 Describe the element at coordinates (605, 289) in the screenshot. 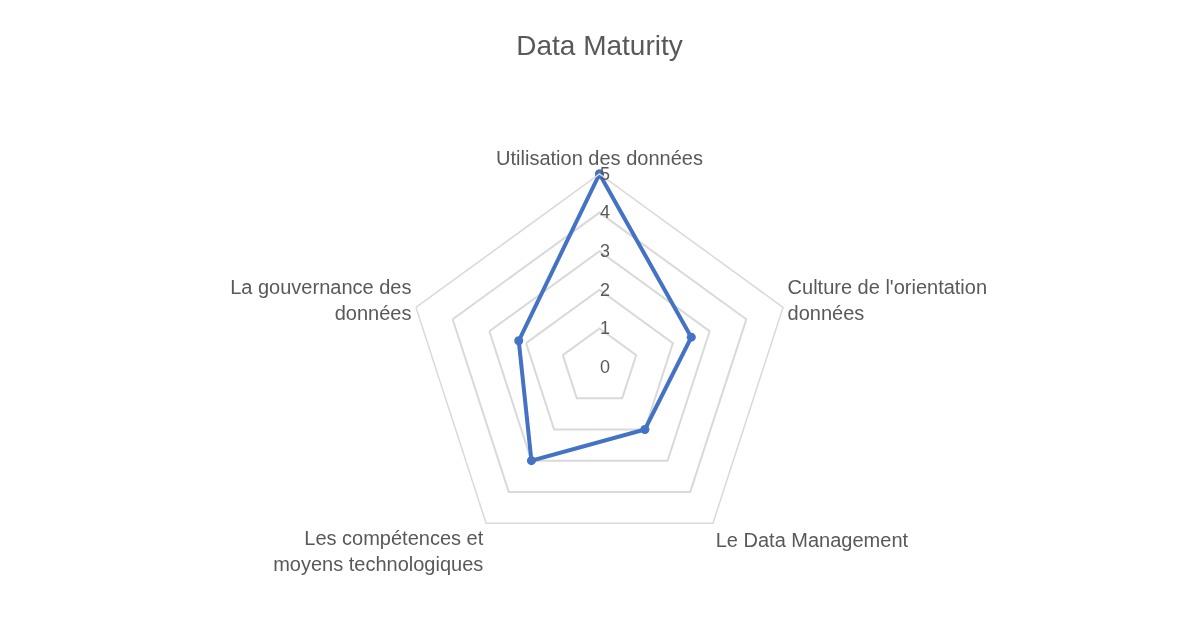

I see `y-tick-label: 2` at that location.